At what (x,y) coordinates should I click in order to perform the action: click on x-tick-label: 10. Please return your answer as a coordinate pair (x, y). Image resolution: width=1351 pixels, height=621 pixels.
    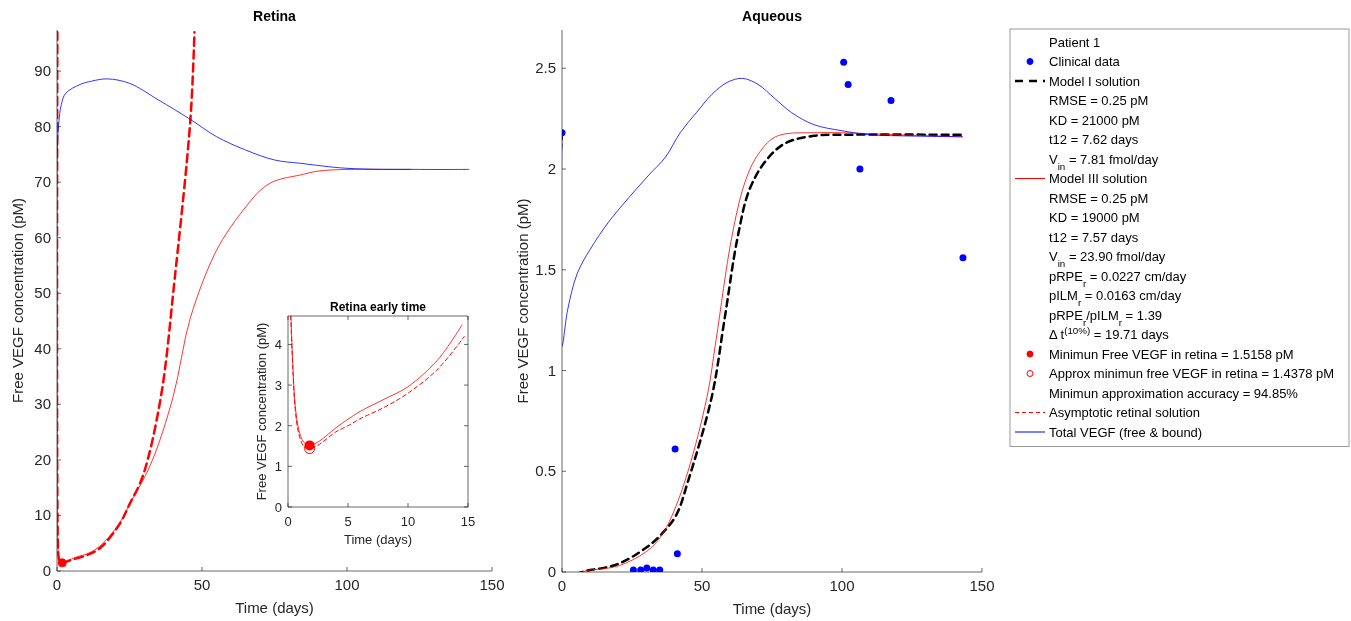
    Looking at the image, I should click on (408, 521).